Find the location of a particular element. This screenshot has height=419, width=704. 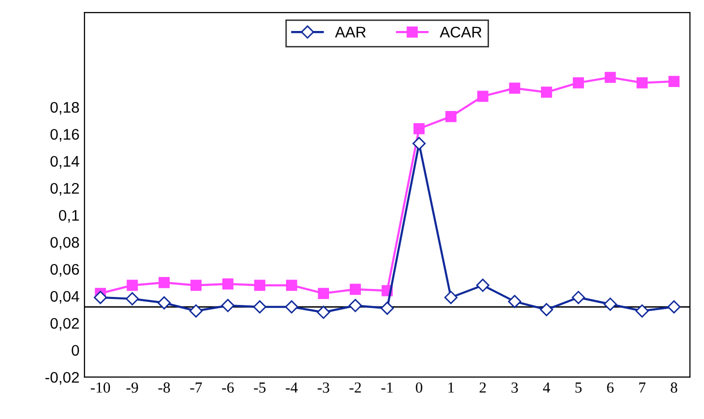

y-tick-label: 0,02 is located at coordinates (64, 324).